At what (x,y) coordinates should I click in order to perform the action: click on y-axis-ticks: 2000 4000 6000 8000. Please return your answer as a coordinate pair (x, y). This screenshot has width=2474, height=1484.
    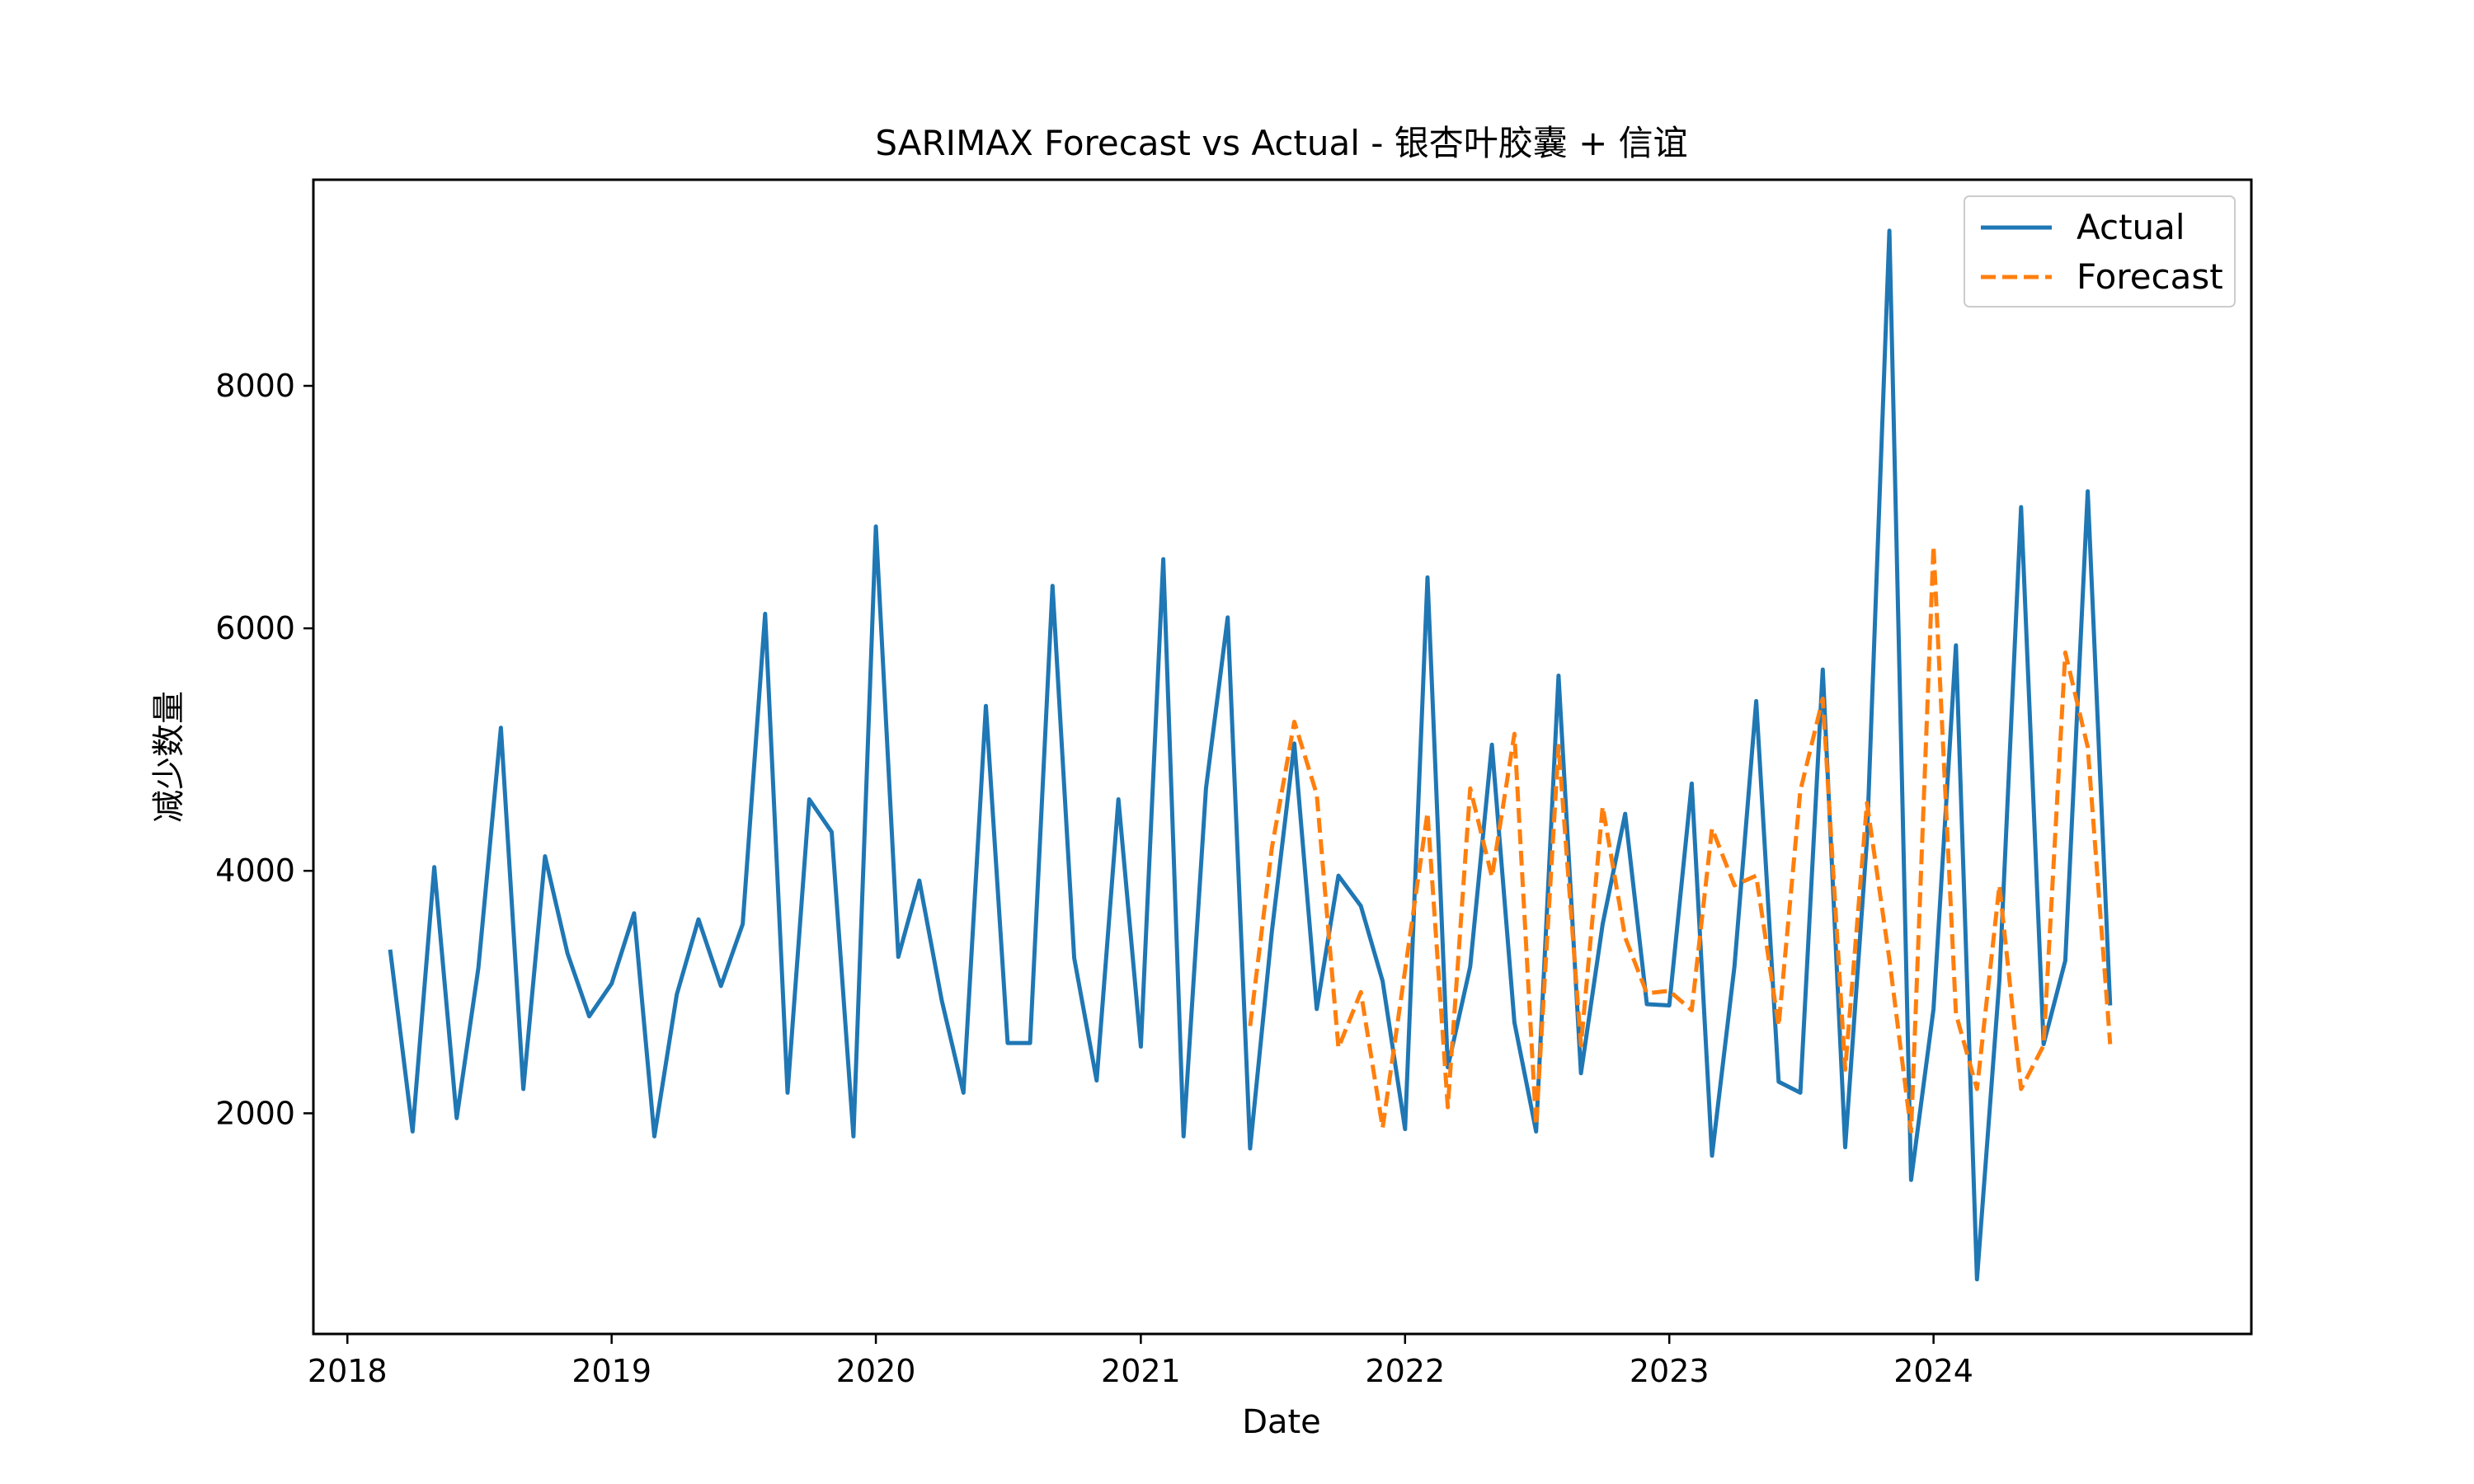
    Looking at the image, I should click on (264, 749).